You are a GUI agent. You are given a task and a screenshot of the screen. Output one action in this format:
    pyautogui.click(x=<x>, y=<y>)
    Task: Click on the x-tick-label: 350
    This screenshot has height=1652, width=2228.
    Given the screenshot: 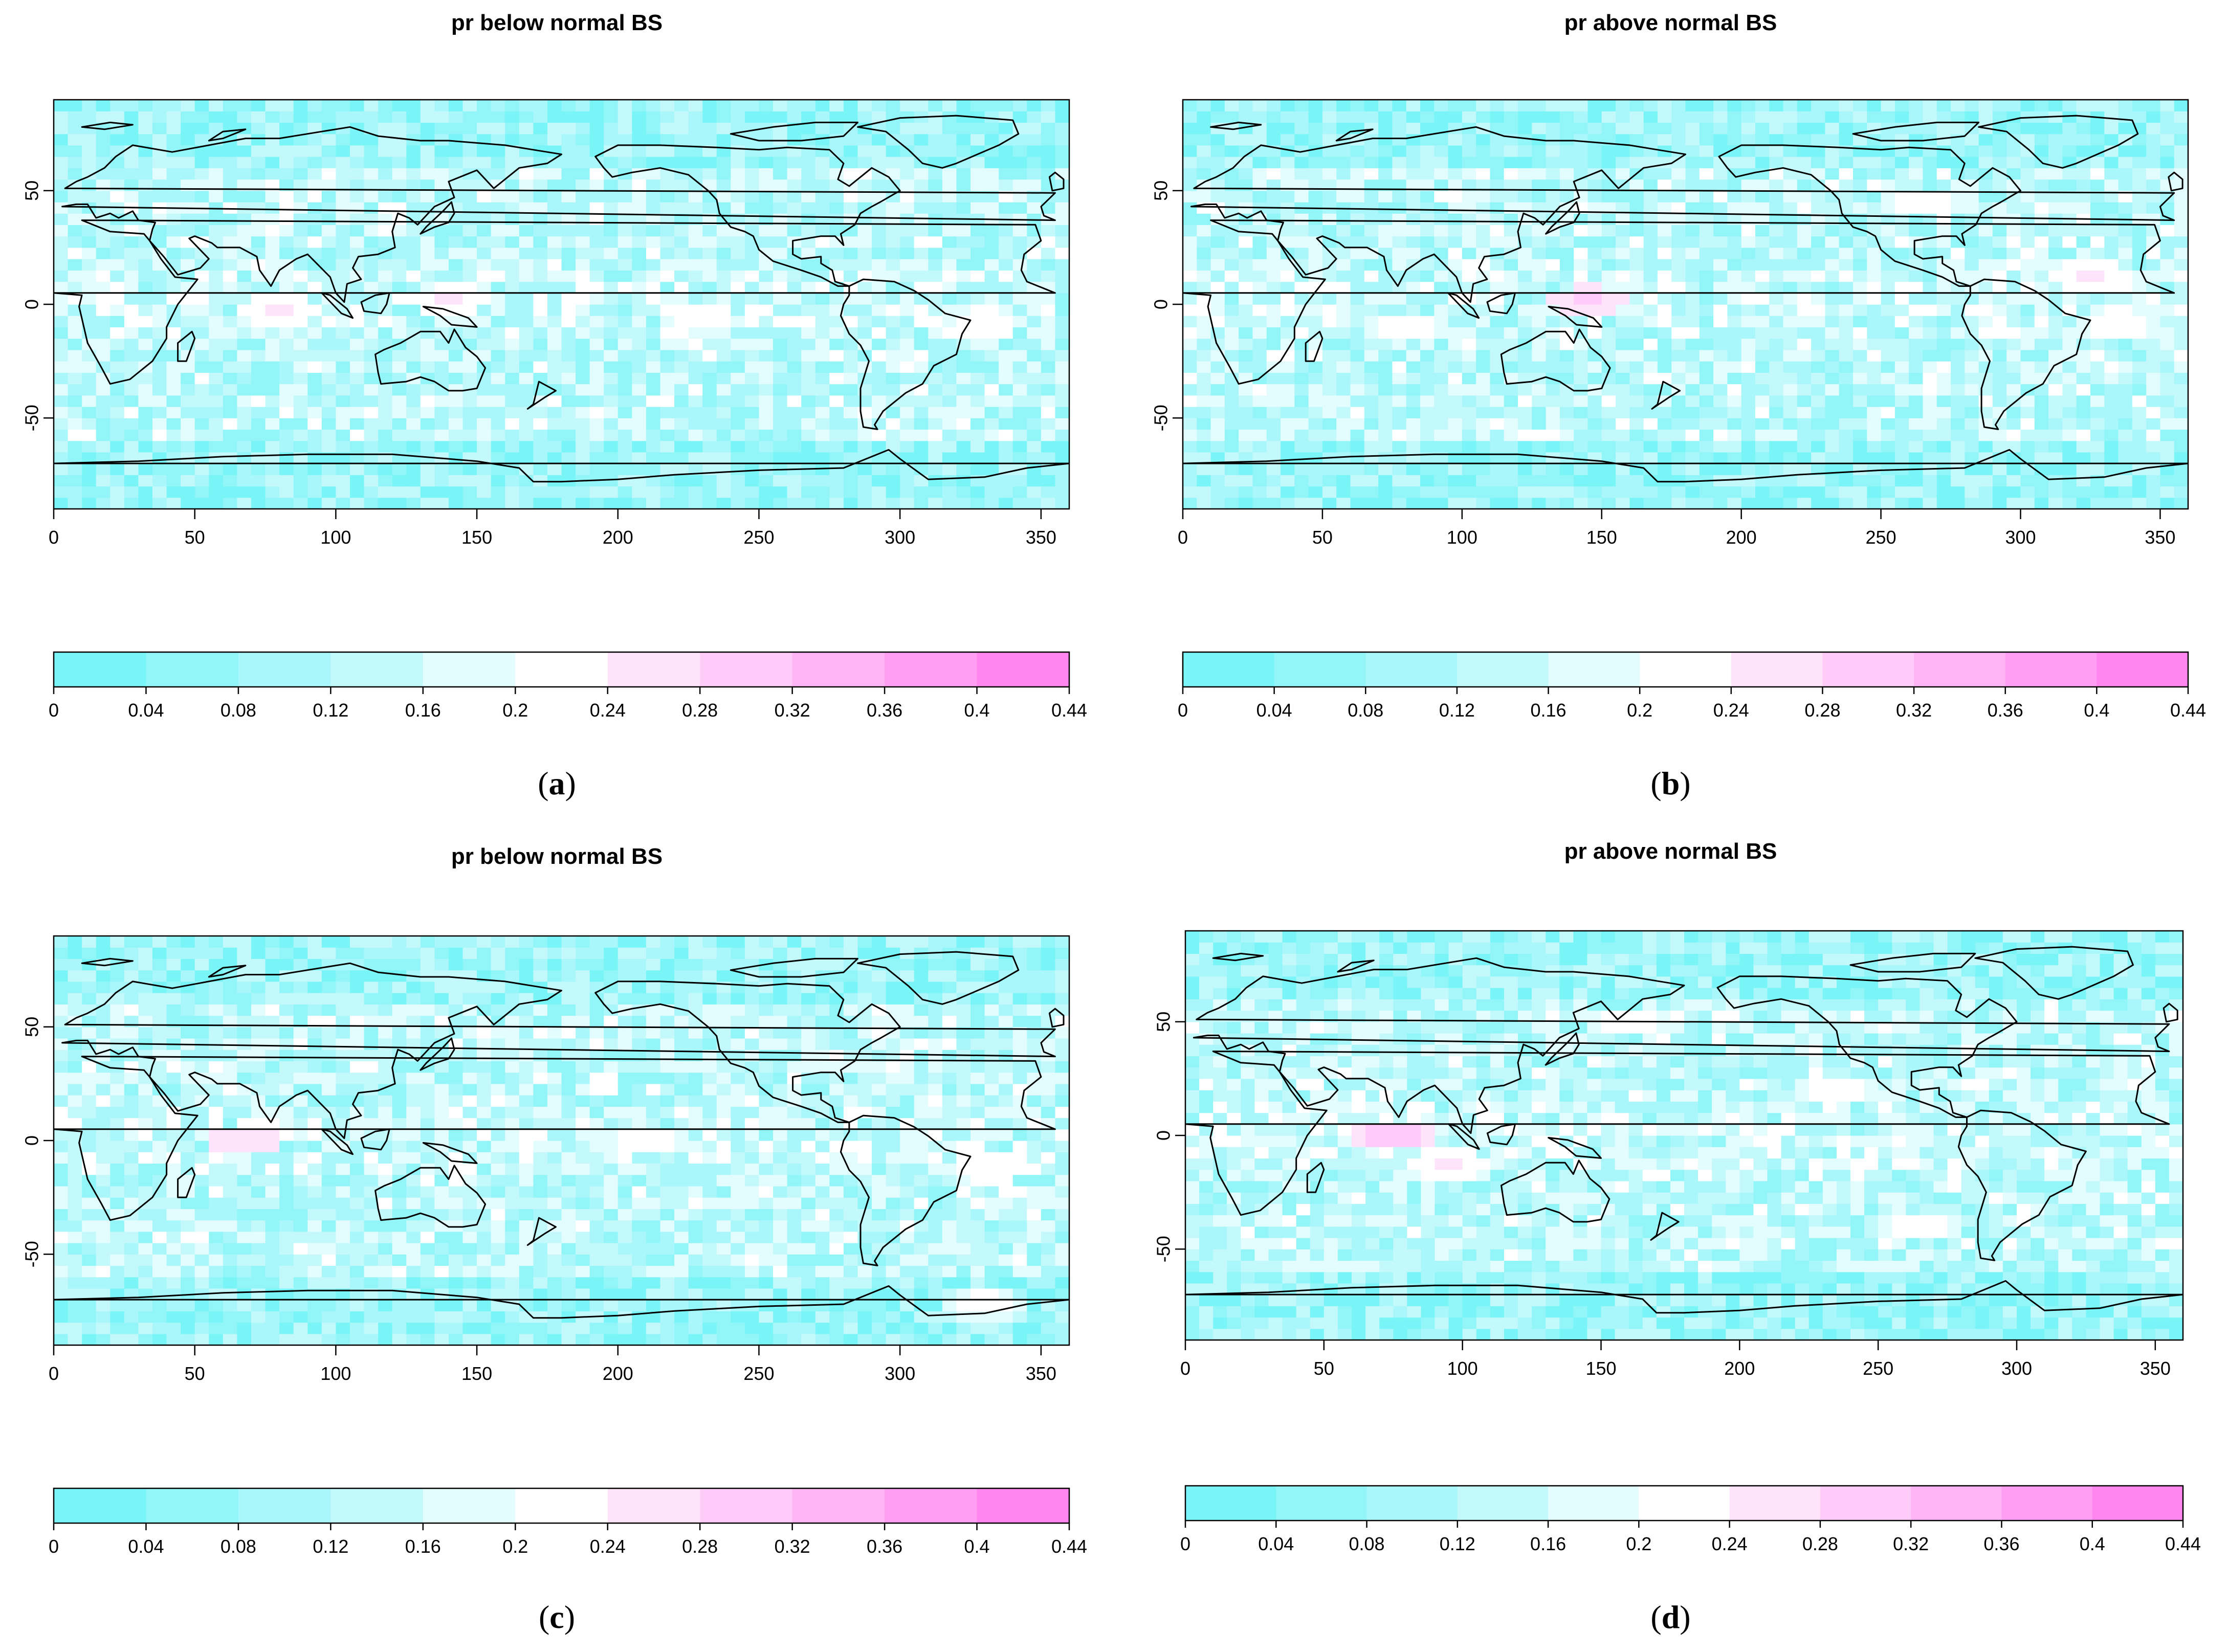 What is the action you would take?
    pyautogui.click(x=1041, y=1373)
    